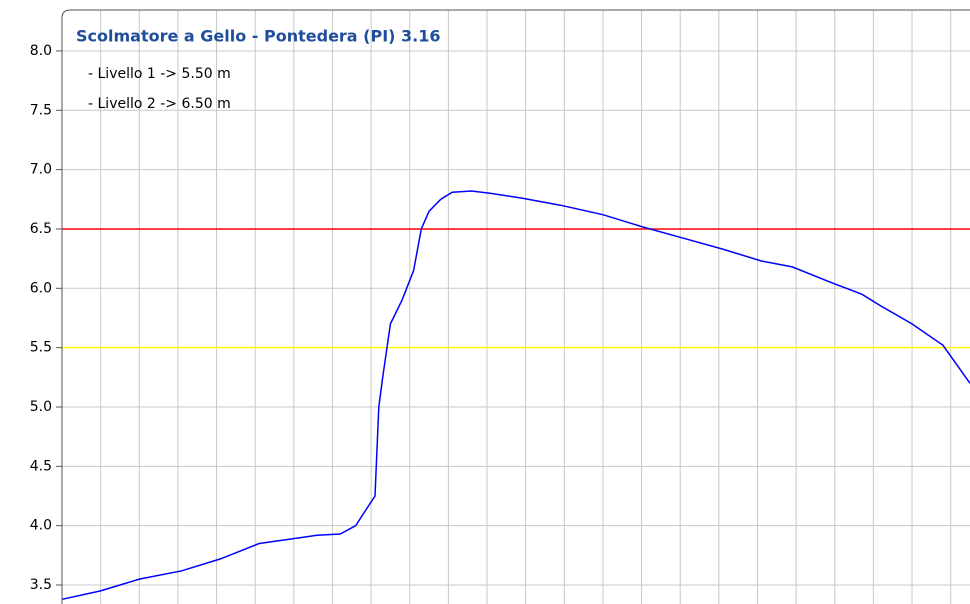 This screenshot has width=970, height=604. Describe the element at coordinates (41, 526) in the screenshot. I see `y-tick-label: 4.0` at that location.